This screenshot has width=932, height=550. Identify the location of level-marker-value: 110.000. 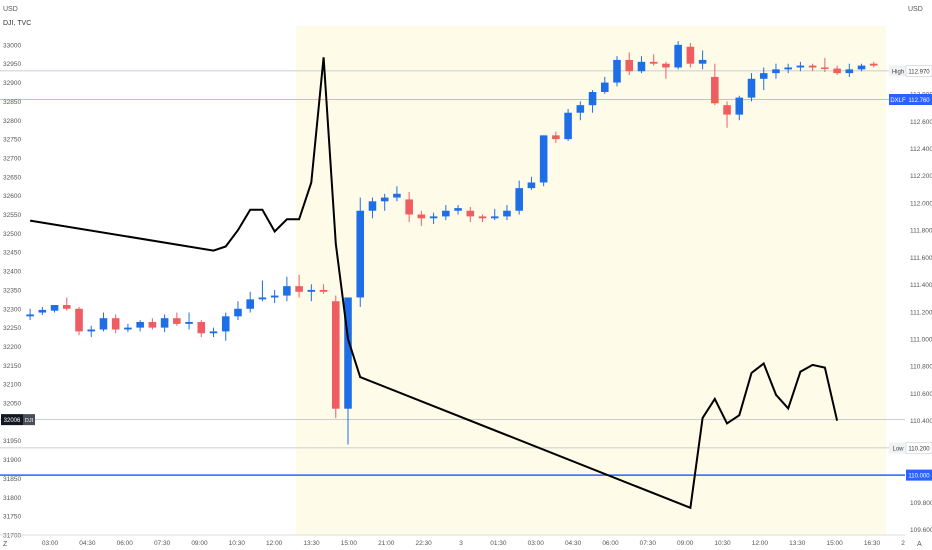
(919, 477).